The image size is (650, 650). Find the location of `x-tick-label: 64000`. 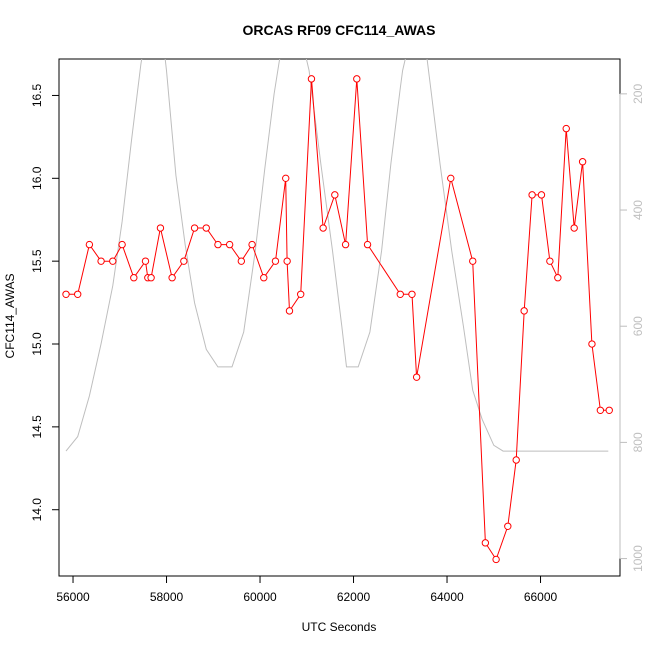

x-tick-label: 64000 is located at coordinates (447, 597).